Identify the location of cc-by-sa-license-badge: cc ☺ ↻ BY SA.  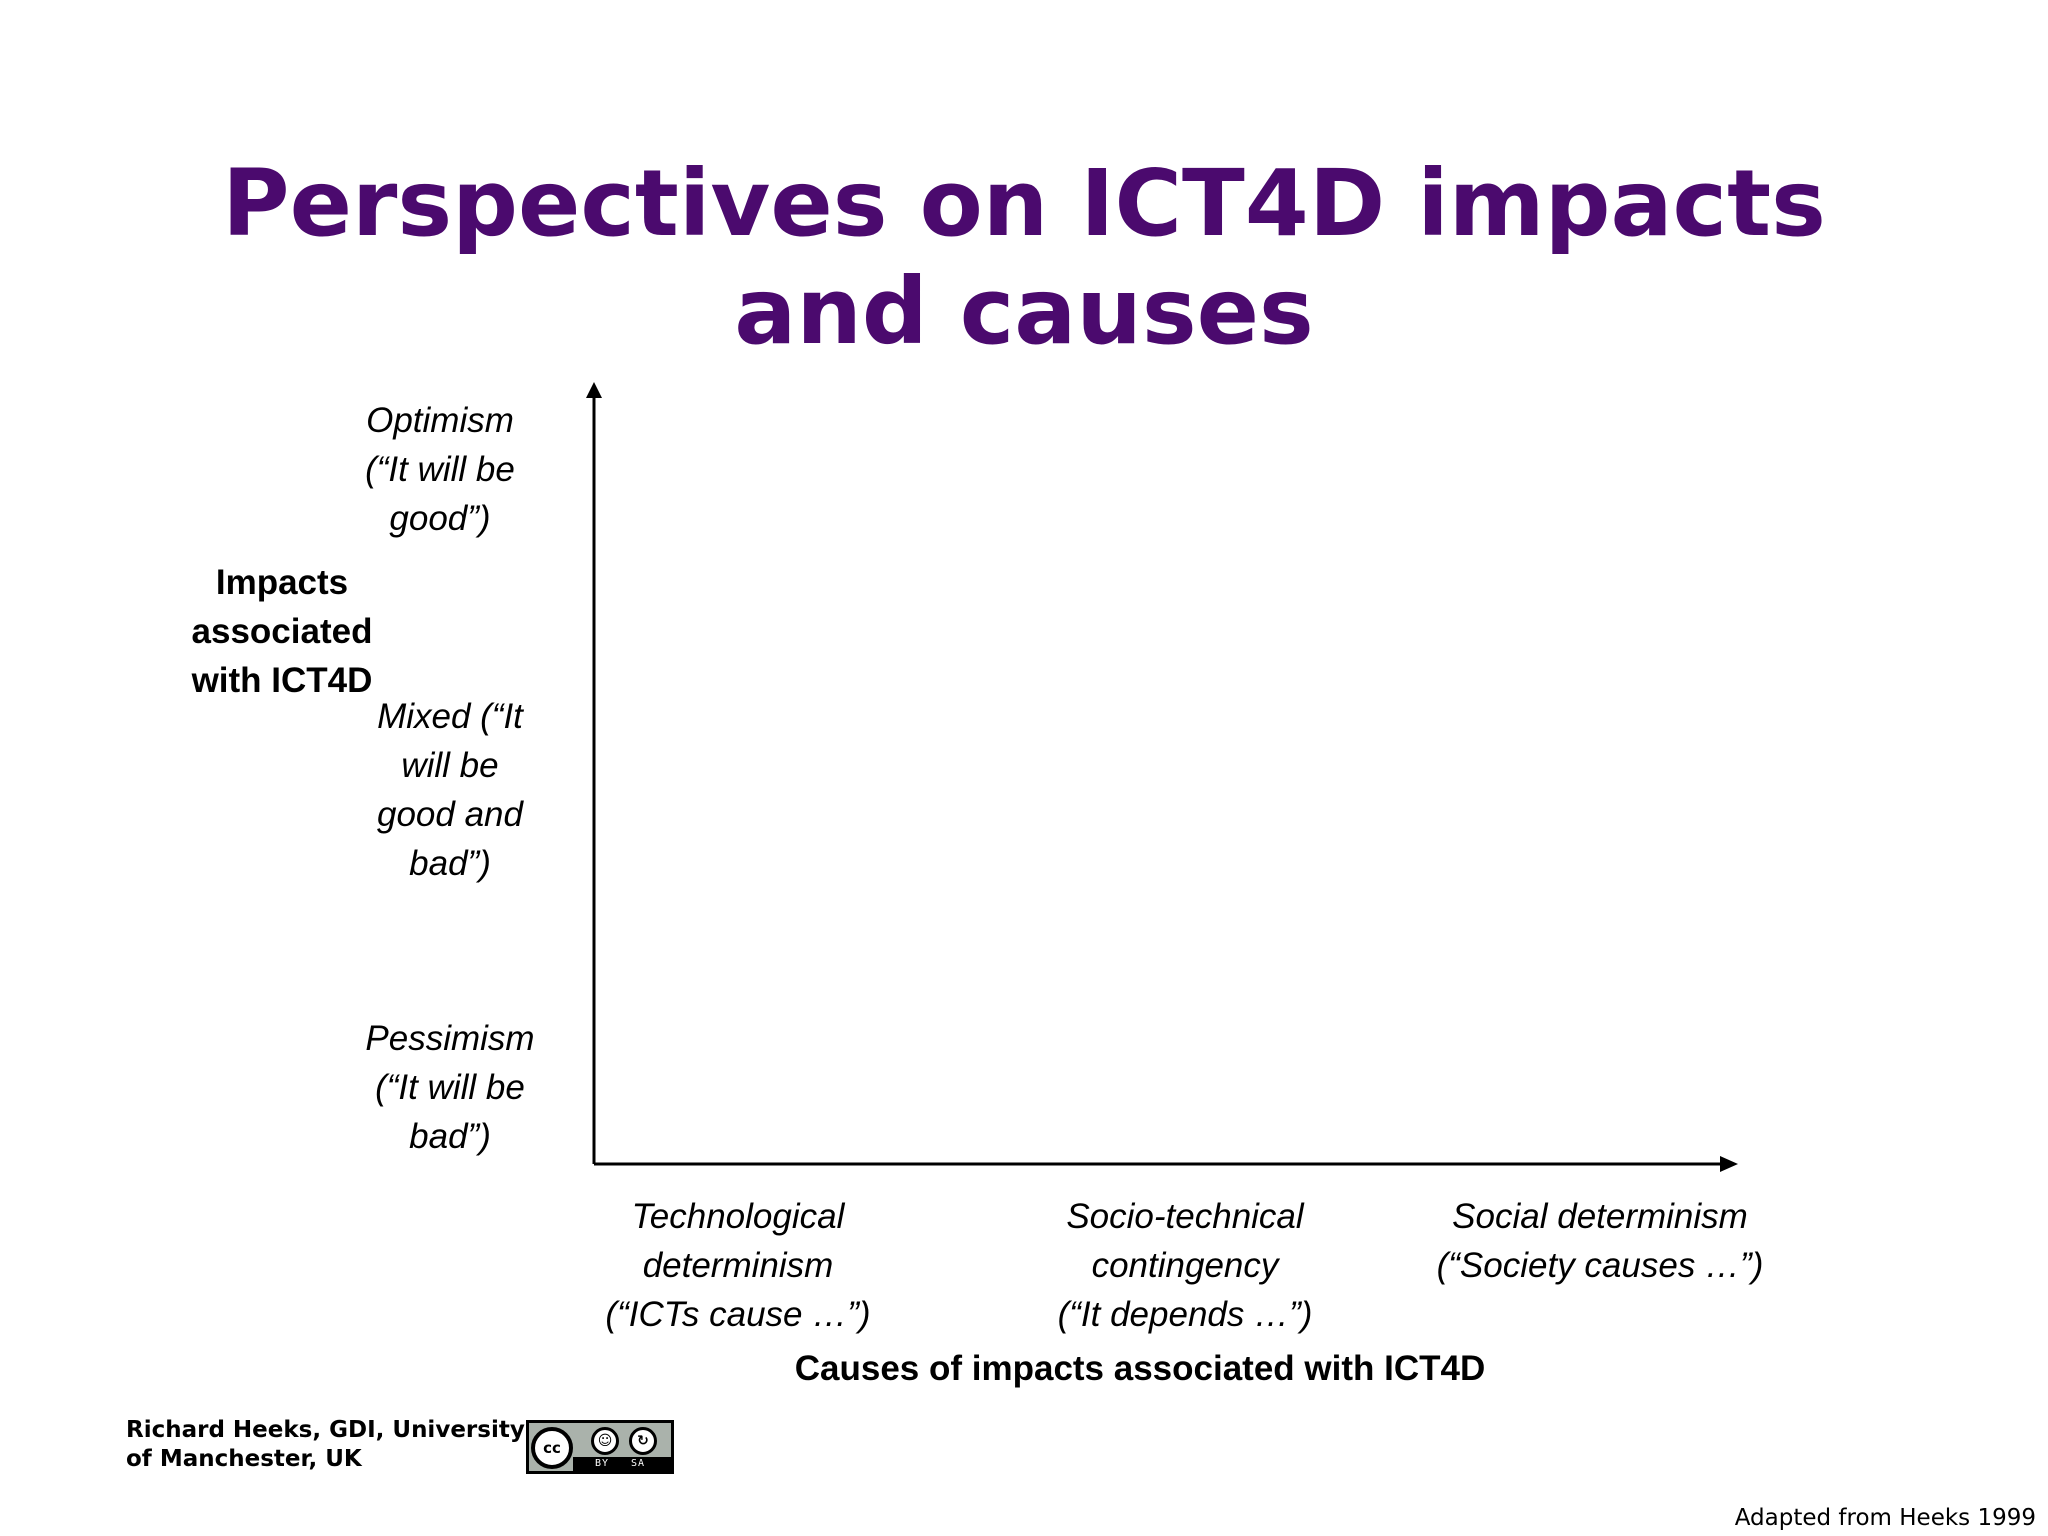
(600, 1447).